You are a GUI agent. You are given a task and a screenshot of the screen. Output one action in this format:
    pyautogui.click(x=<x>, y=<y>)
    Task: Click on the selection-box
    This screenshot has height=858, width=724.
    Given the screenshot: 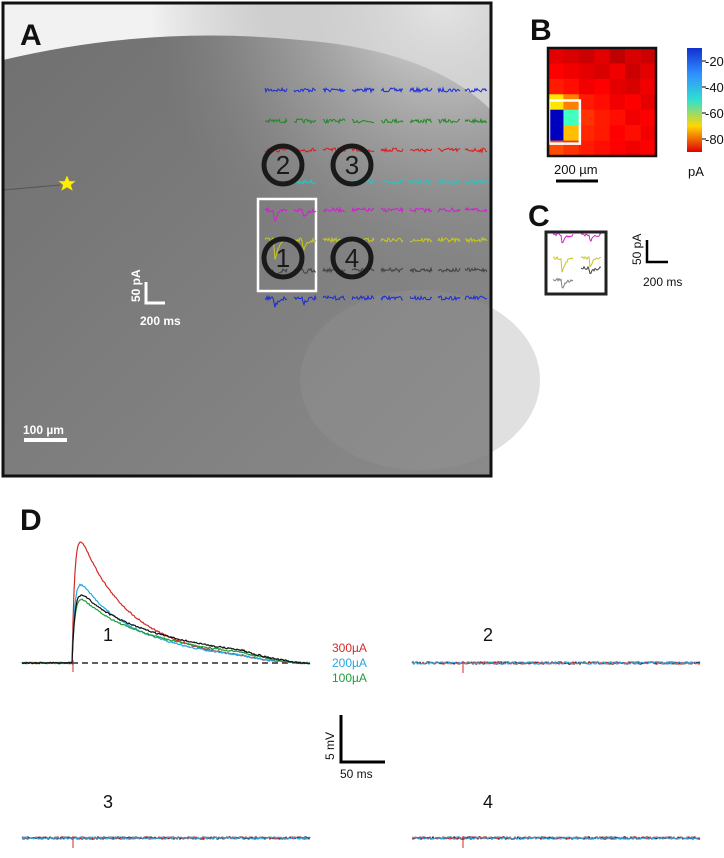 What is the action you would take?
    pyautogui.click(x=287, y=245)
    